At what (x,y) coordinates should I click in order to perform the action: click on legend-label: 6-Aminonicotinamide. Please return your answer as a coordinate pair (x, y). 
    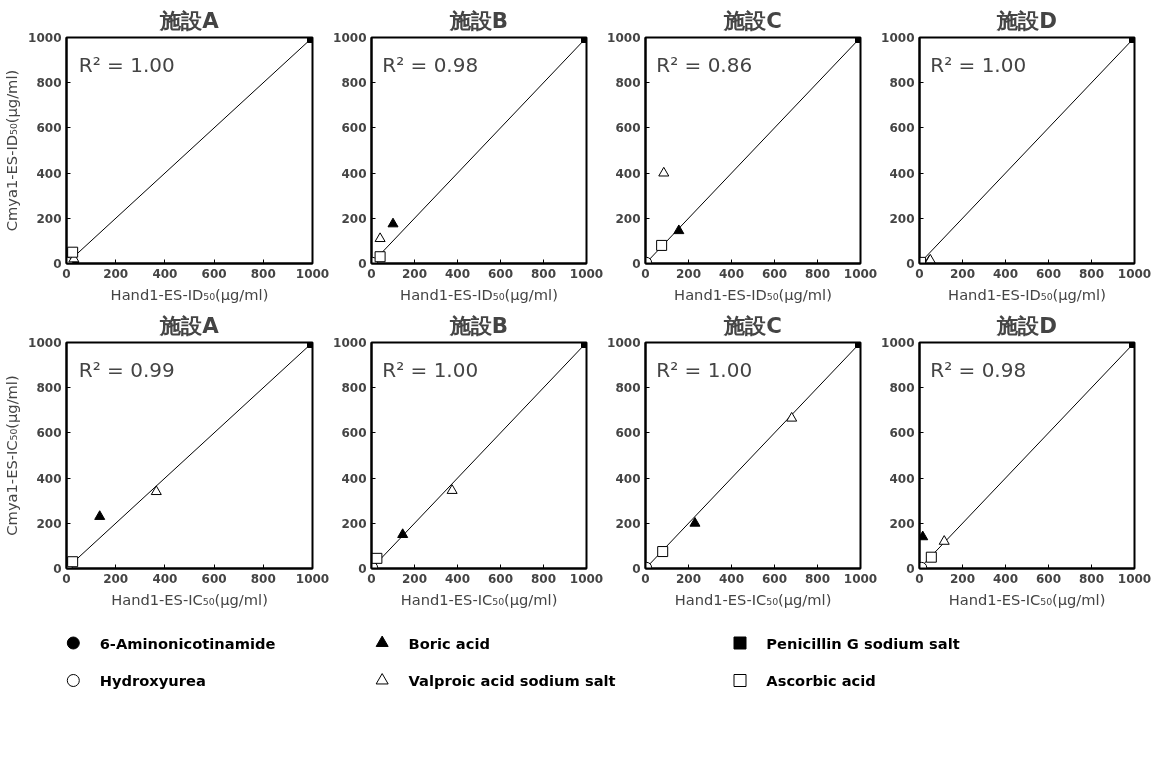
    Looking at the image, I should click on (187, 643).